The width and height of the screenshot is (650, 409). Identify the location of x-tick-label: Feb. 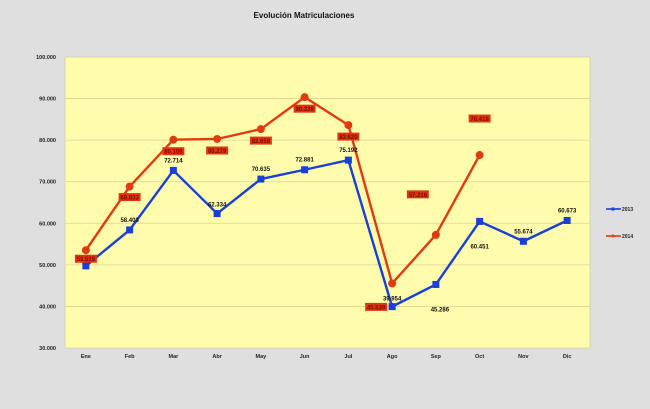
(130, 357).